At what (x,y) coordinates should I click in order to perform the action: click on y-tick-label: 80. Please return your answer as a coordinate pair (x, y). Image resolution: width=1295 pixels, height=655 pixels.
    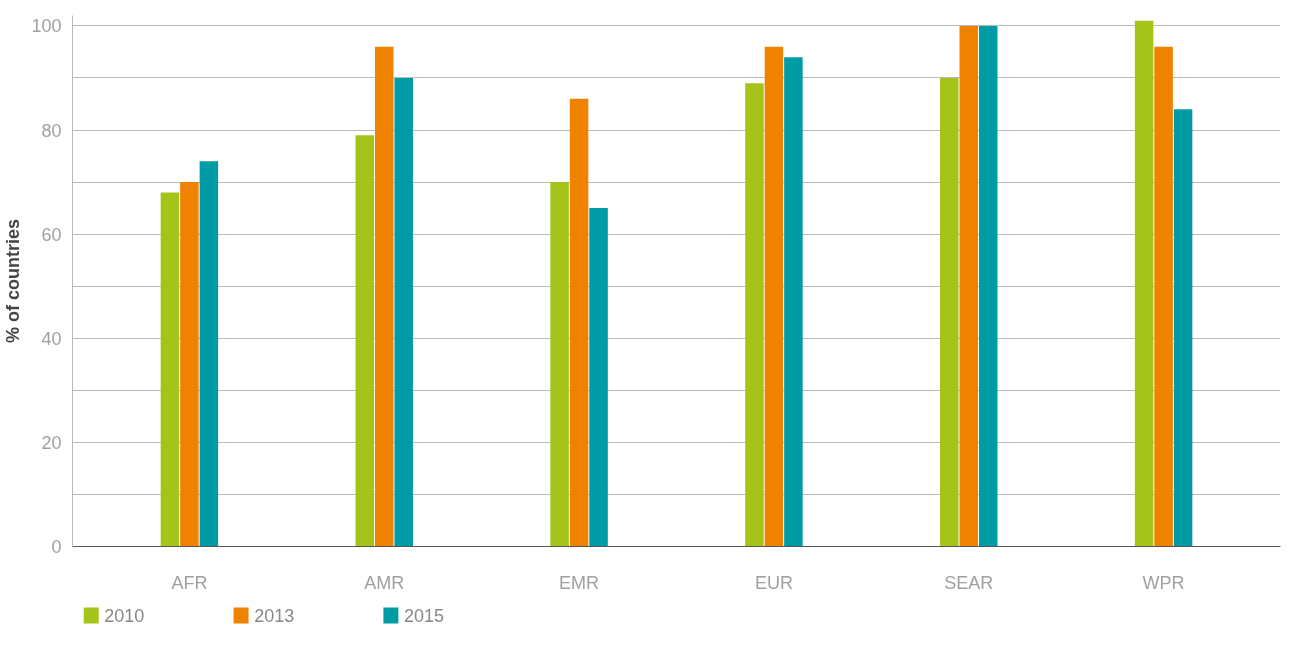
    Looking at the image, I should click on (51, 130).